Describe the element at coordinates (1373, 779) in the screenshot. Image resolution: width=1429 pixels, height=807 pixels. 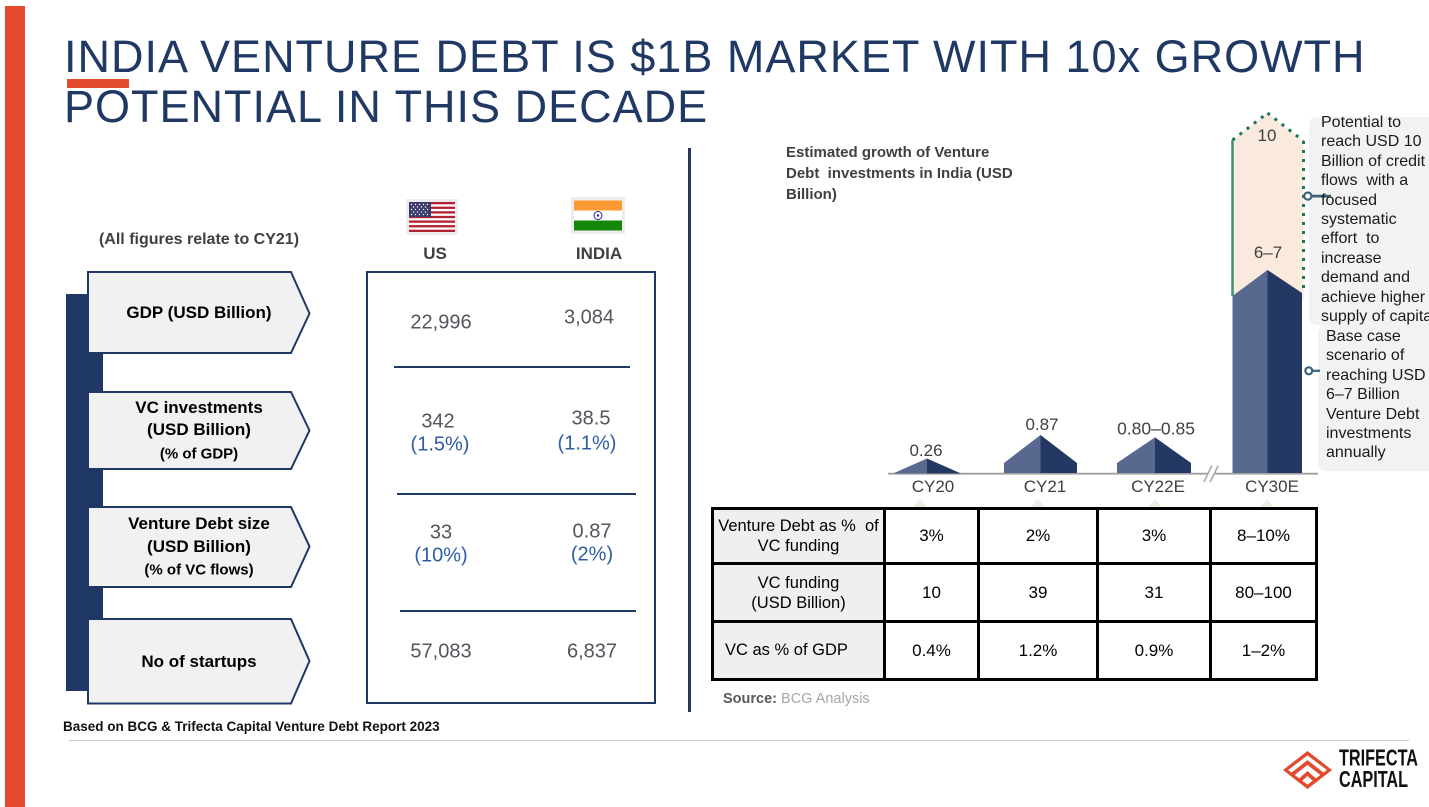
I see `svg-text: CAPITAL` at that location.